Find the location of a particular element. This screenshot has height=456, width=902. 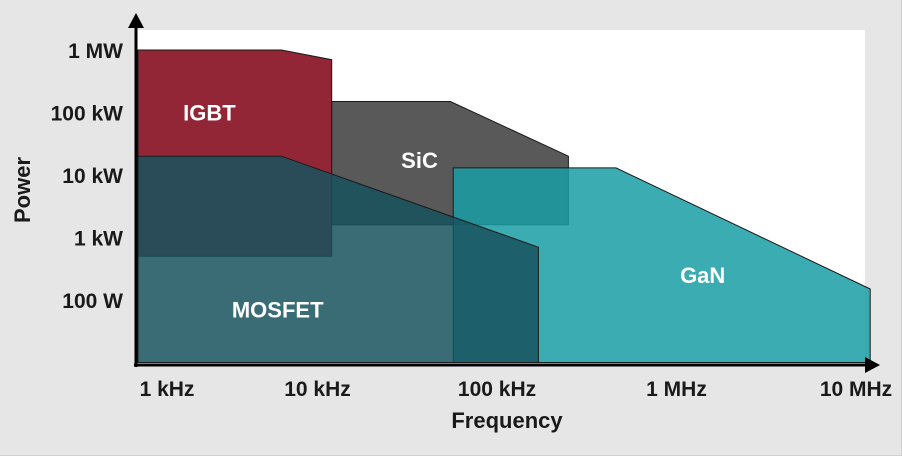

region-label-mosfet: MOSFET is located at coordinates (278, 310).